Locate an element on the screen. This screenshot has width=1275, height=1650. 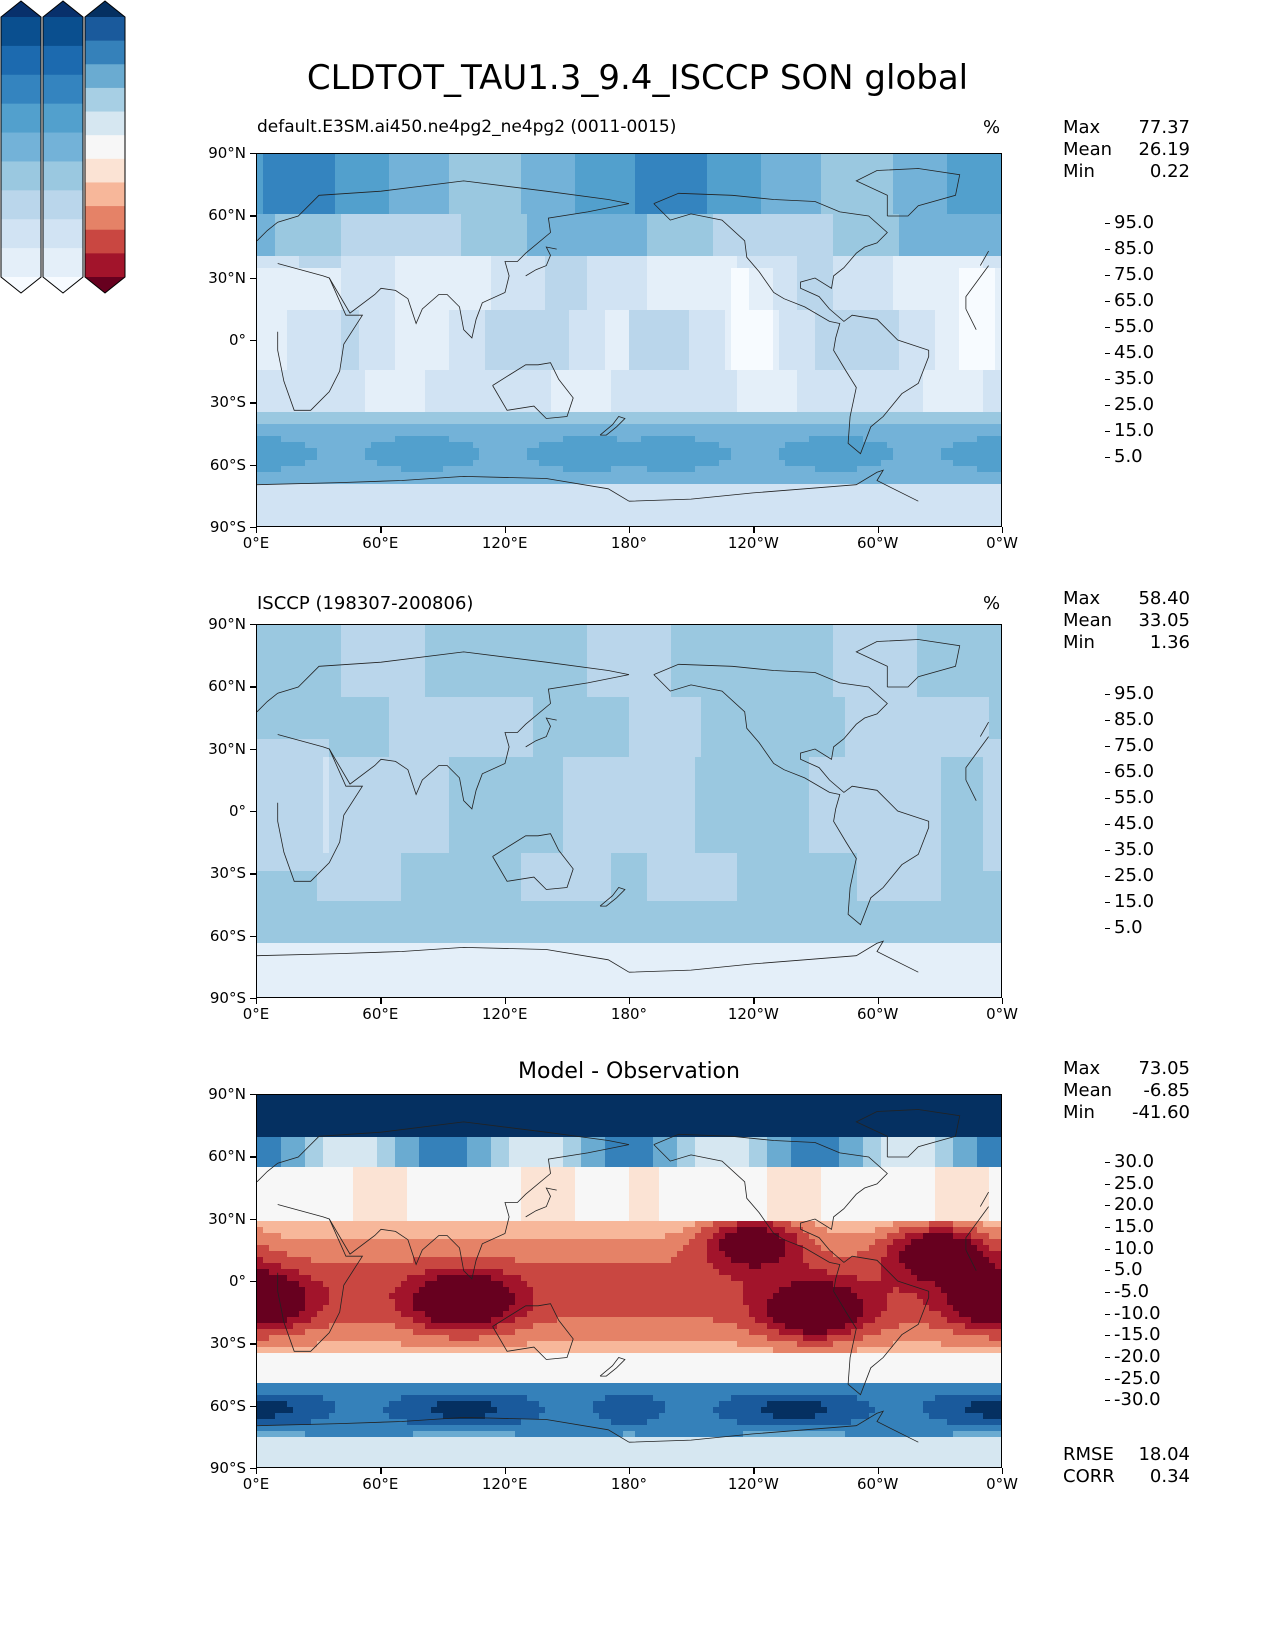
lat-tick-label: 60°N is located at coordinates (216, 686).